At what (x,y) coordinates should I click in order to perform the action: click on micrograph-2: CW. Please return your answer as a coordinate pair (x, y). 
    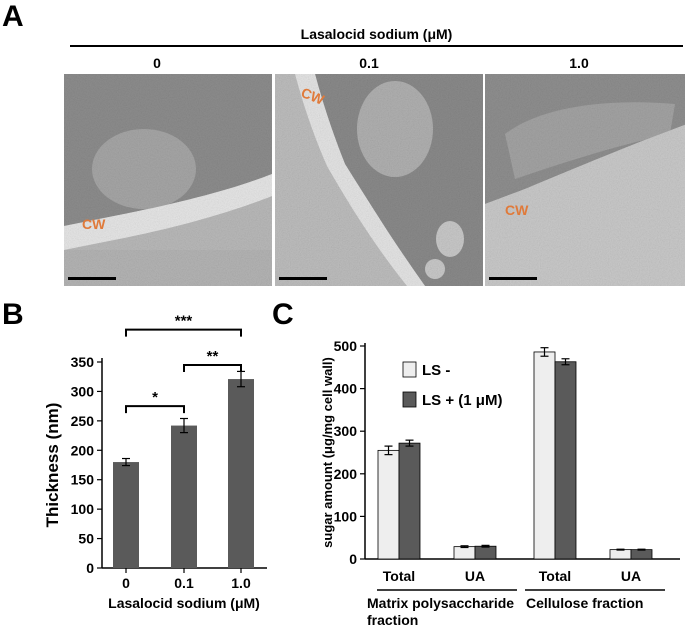
    Looking at the image, I should click on (585, 180).